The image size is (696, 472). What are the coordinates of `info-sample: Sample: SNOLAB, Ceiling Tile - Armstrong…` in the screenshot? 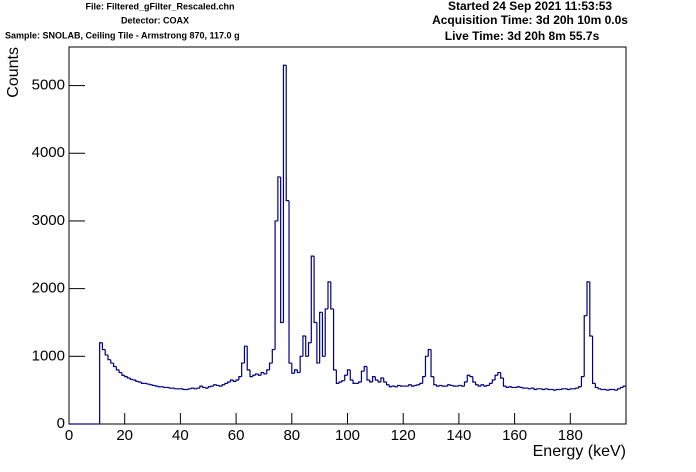 It's located at (122, 35).